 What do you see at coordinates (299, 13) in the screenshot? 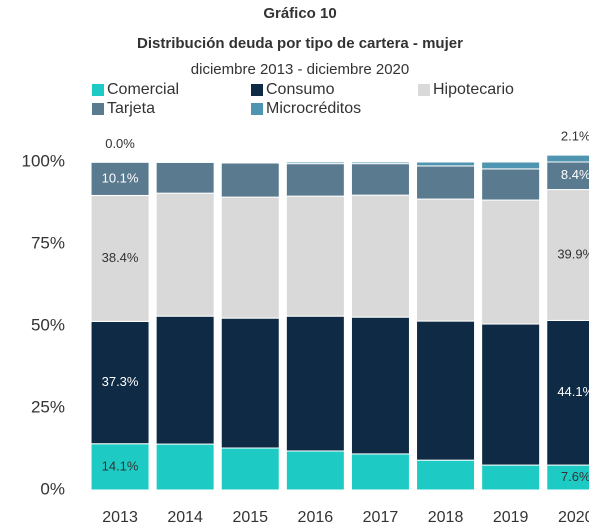
I see `chart-title: Gráfico 10` at bounding box center [299, 13].